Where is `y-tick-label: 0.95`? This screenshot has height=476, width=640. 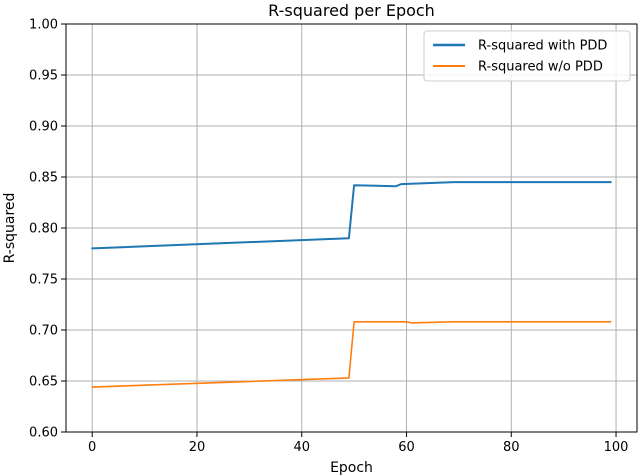
y-tick-label: 0.95 is located at coordinates (43, 76).